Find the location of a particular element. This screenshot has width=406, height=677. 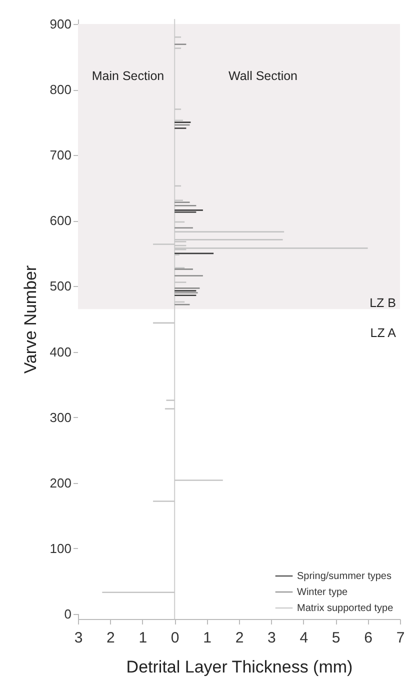

y-tick-label: 800 is located at coordinates (61, 90).